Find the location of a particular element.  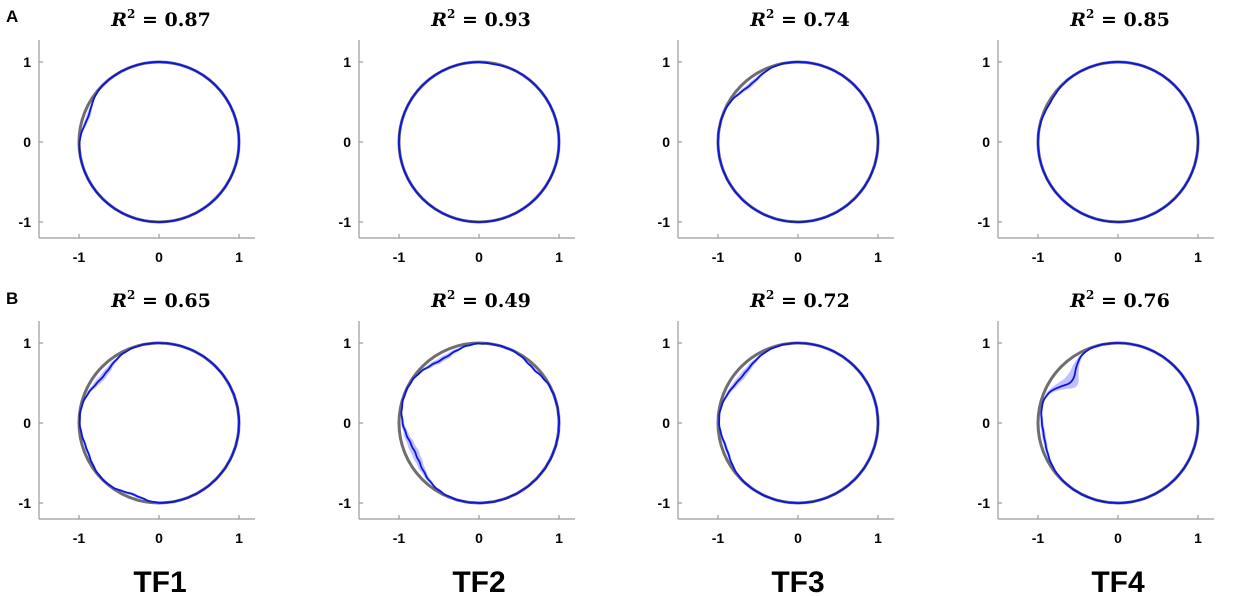

panel-b-tf2-y-tick-label: 1 is located at coordinates (347, 343).